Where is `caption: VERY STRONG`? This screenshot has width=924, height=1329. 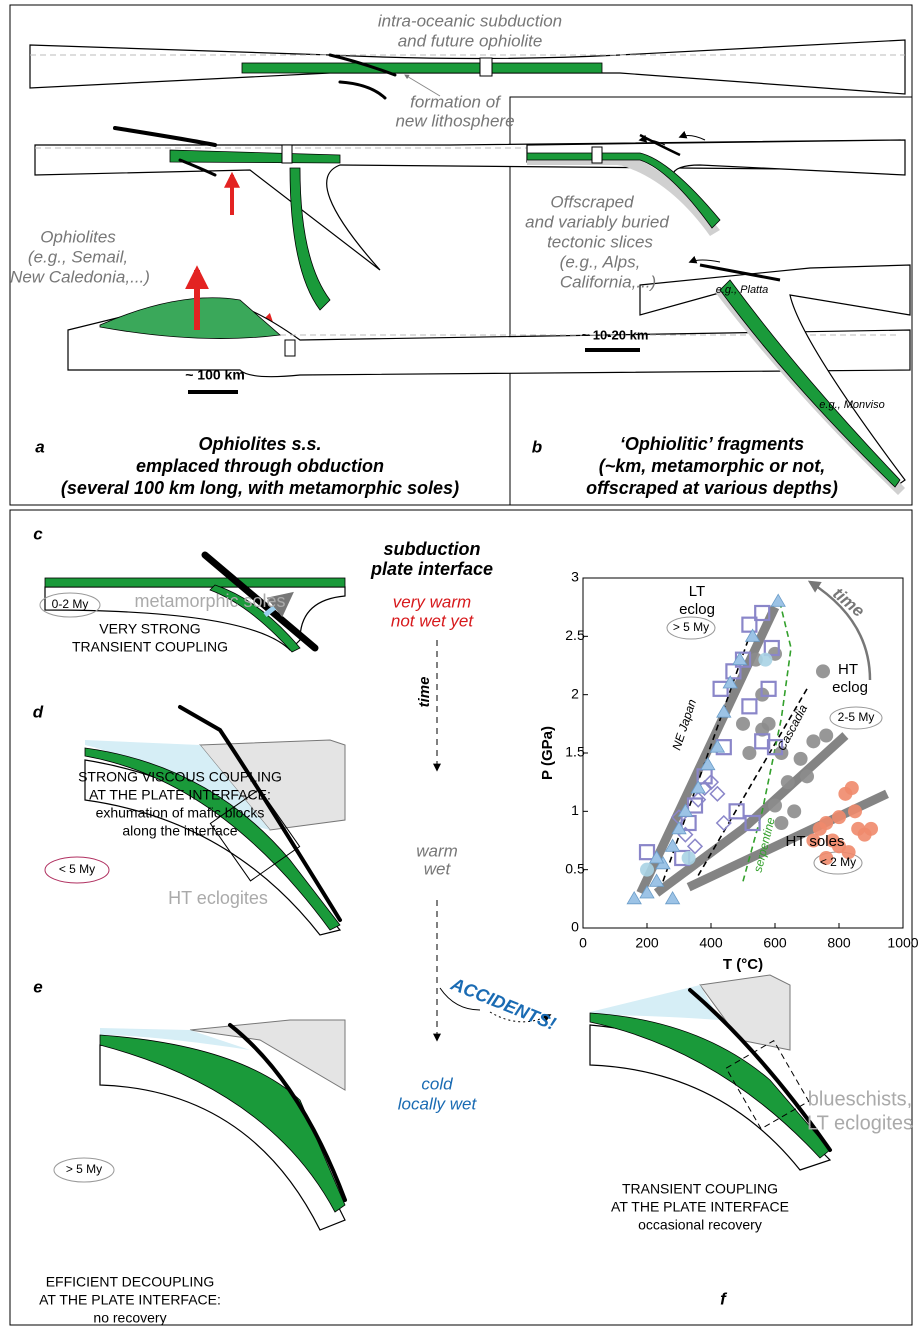
caption: VERY STRONG is located at coordinates (149, 629).